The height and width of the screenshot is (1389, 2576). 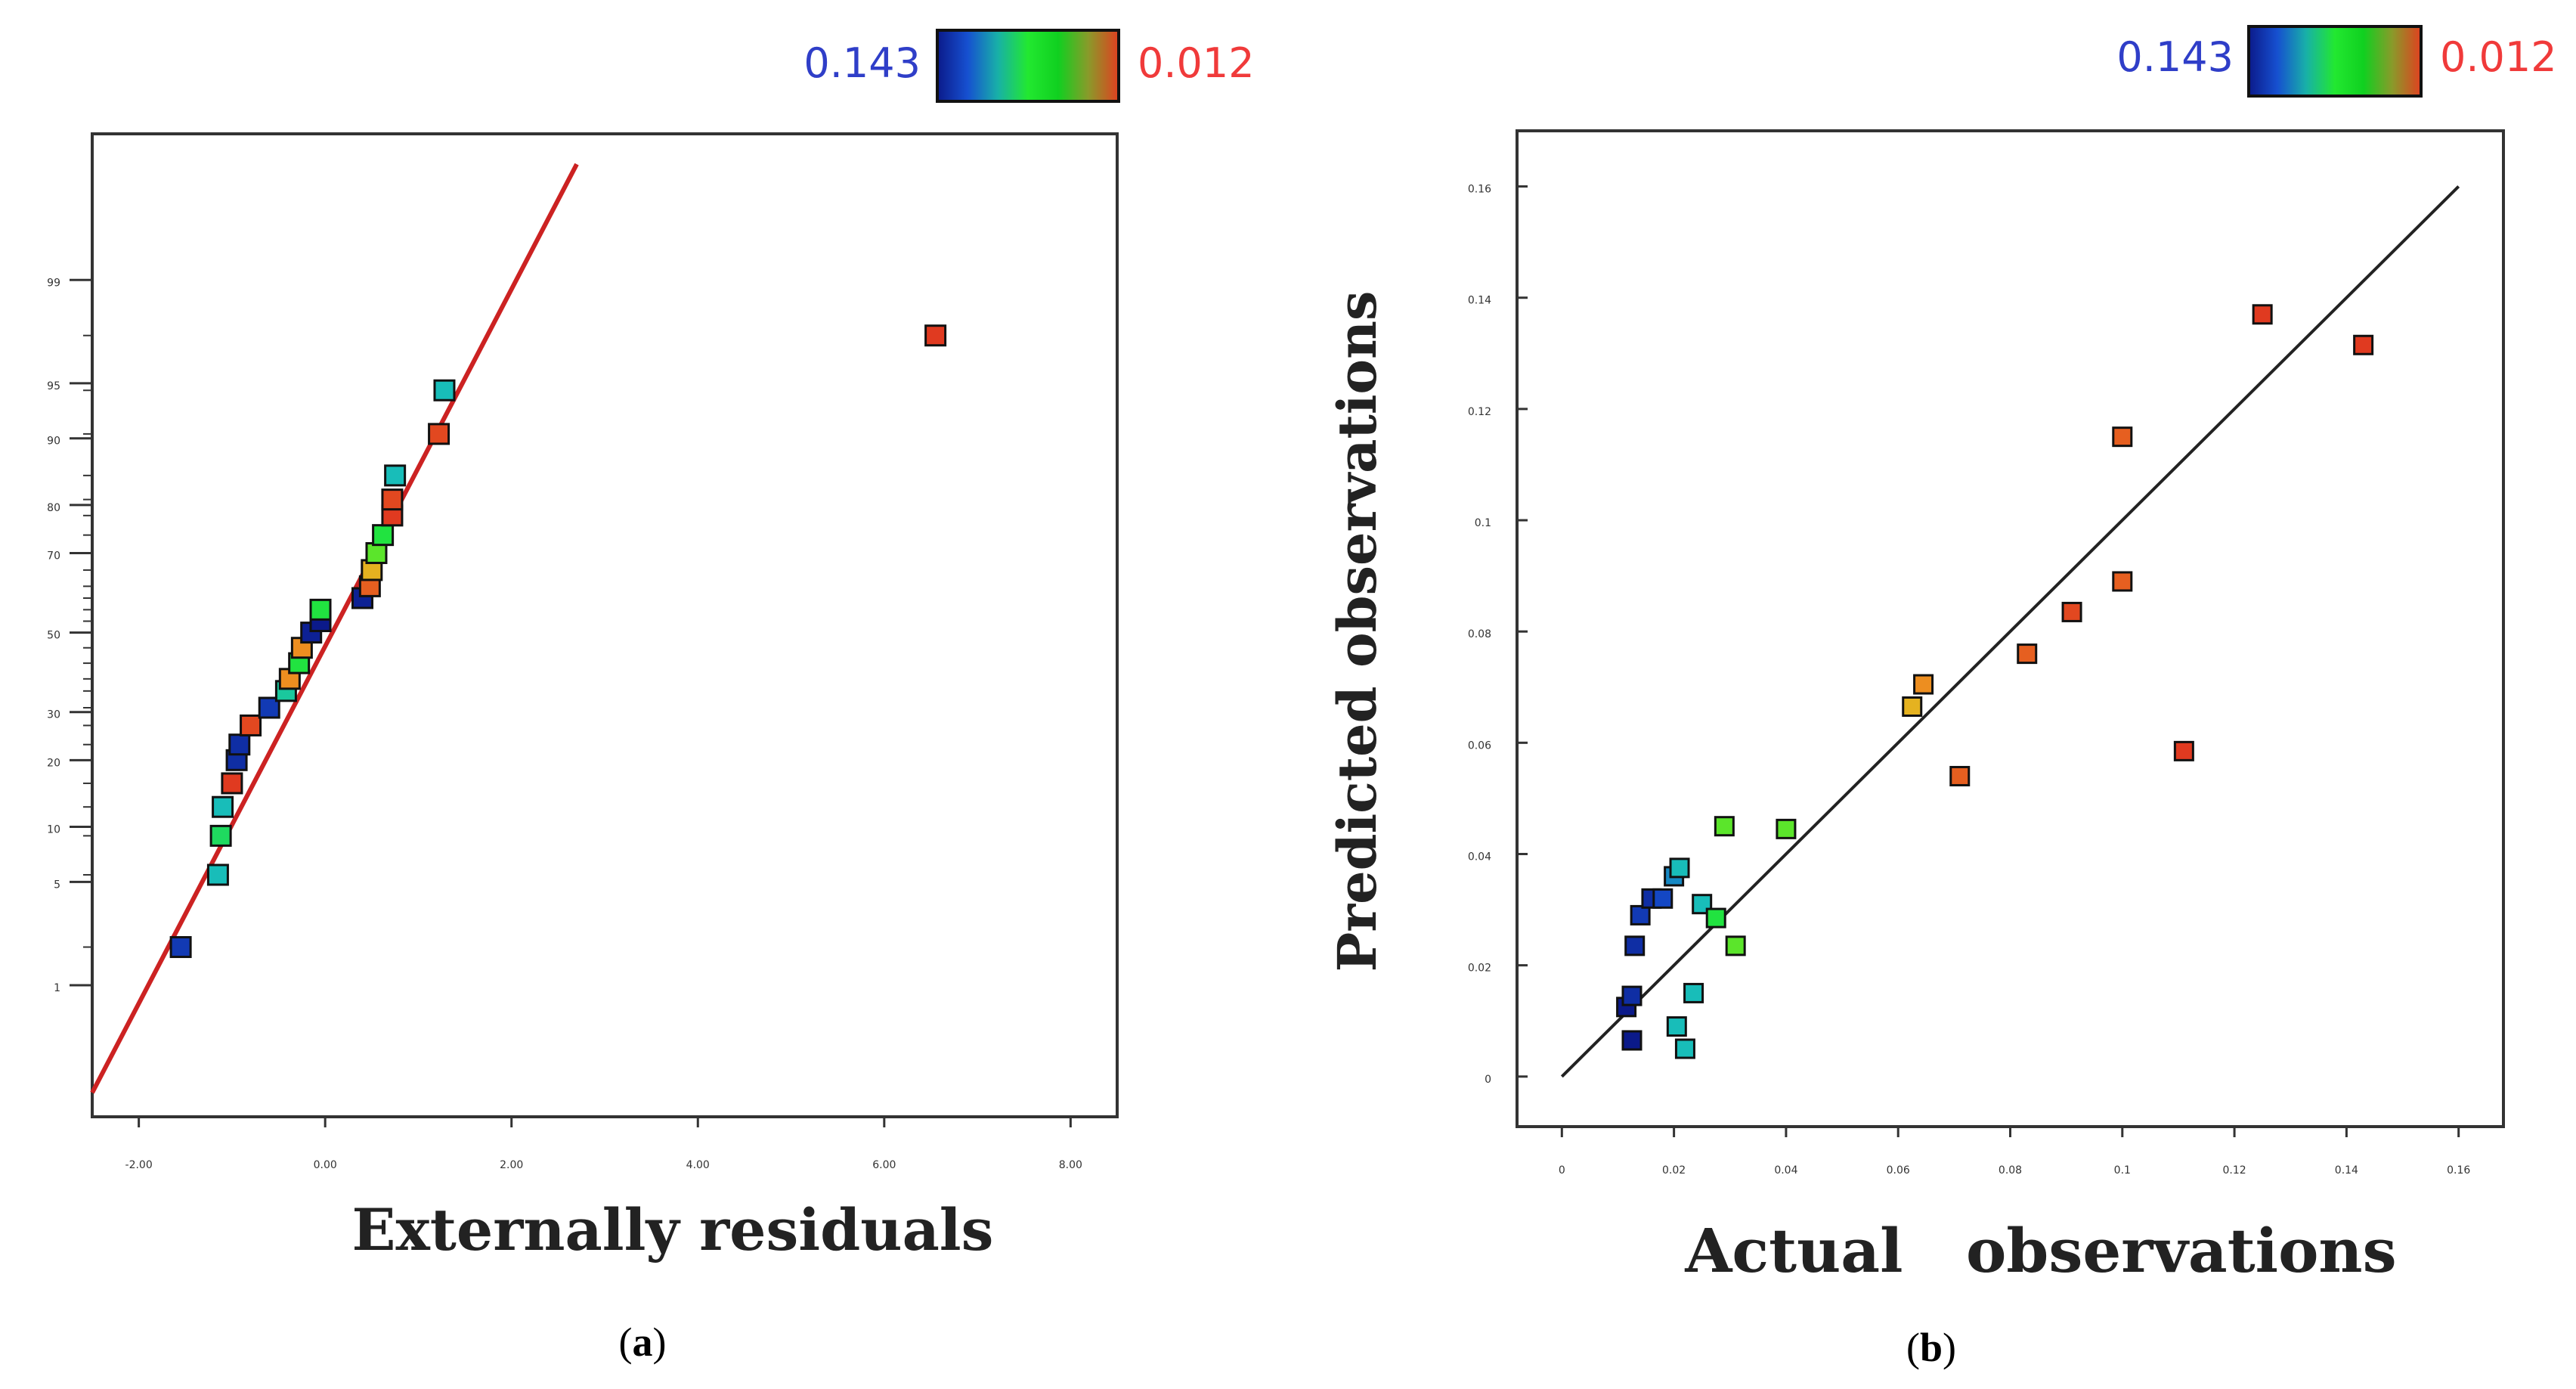 I want to click on colorbar-b-max-label: 0.012, so click(x=2498, y=57).